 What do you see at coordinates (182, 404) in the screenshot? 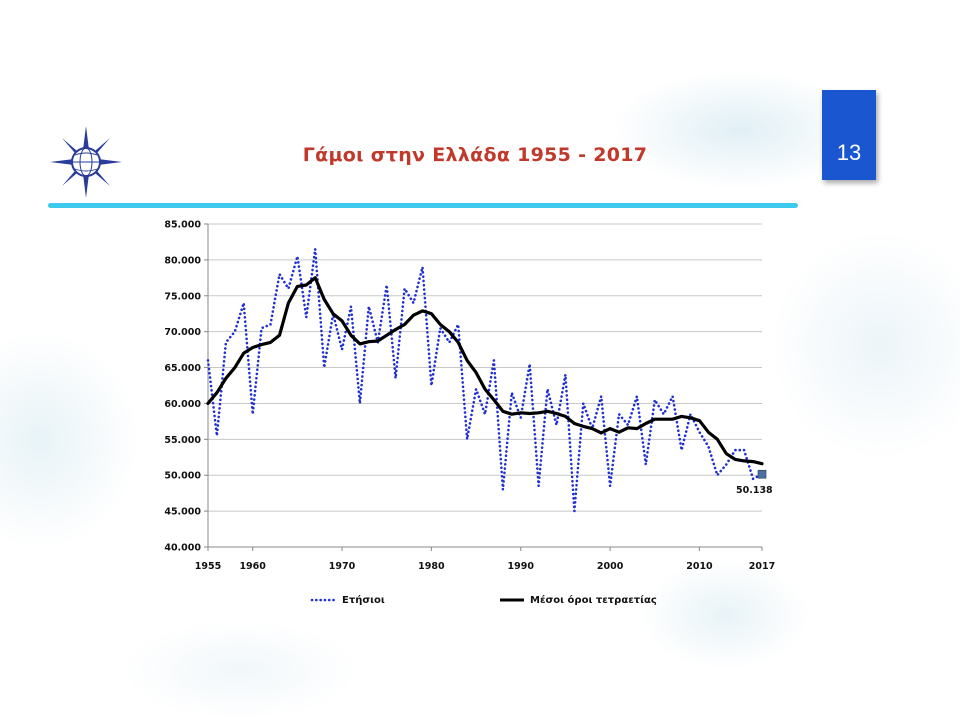
I see `y-tick-label: 60.000` at bounding box center [182, 404].